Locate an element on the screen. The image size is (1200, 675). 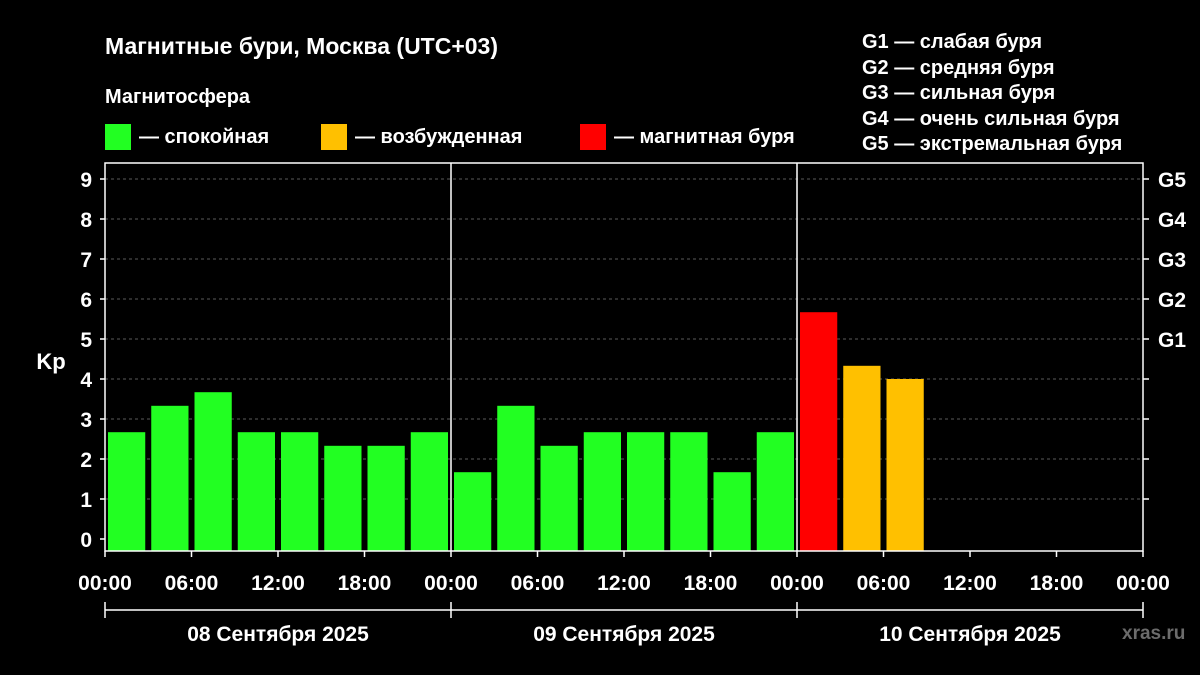
g-level-item: G5 — экстремальная буря is located at coordinates (992, 144).